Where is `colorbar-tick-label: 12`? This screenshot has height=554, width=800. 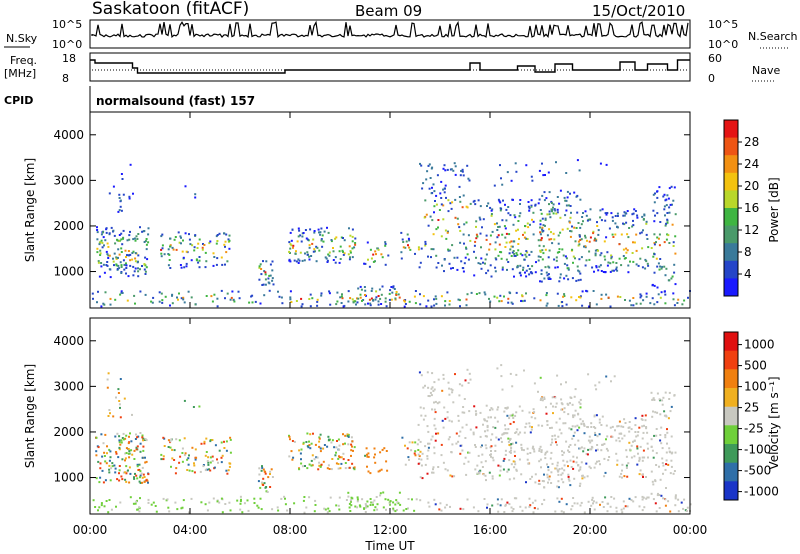
colorbar-tick-label: 12 is located at coordinates (751, 230).